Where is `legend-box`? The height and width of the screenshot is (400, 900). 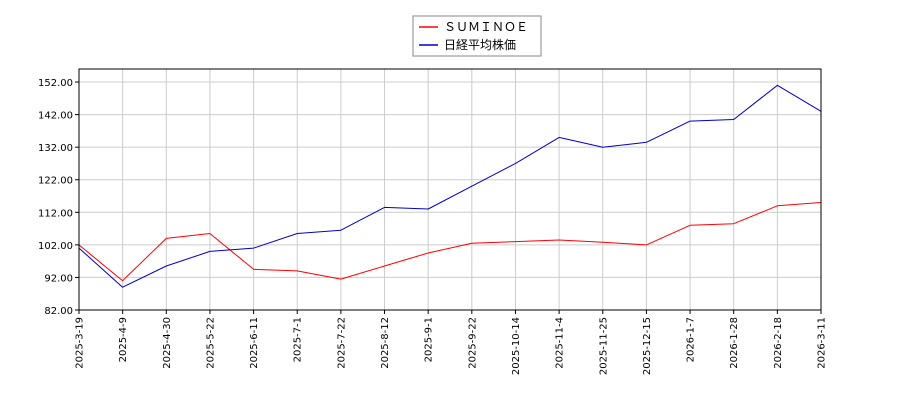 legend-box is located at coordinates (477, 36).